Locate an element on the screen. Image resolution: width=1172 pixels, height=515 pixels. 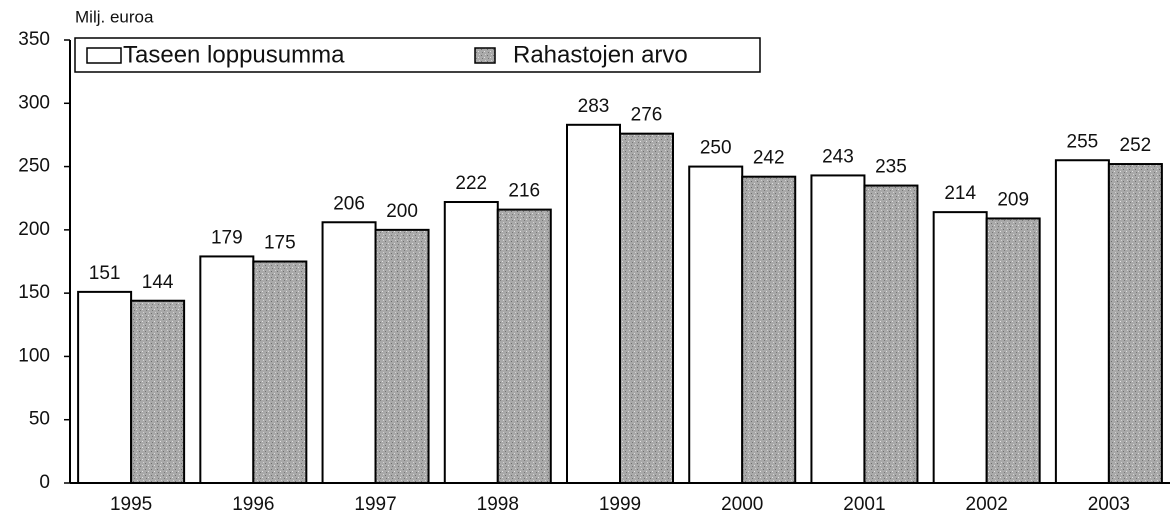
y-tick-label: 300 is located at coordinates (34, 102).